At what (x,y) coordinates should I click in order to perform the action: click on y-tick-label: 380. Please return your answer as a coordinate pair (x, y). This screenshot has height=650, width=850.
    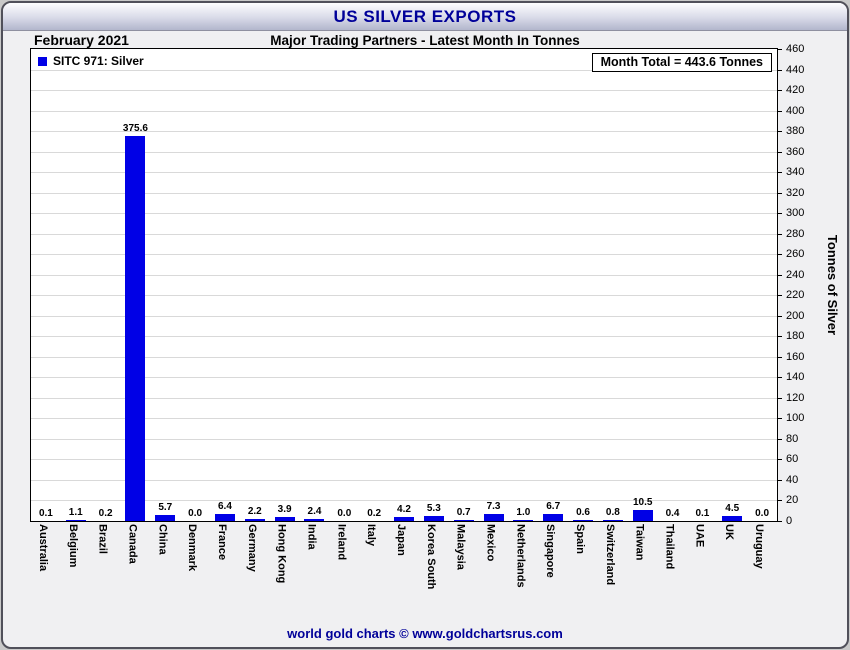
    Looking at the image, I should click on (795, 131).